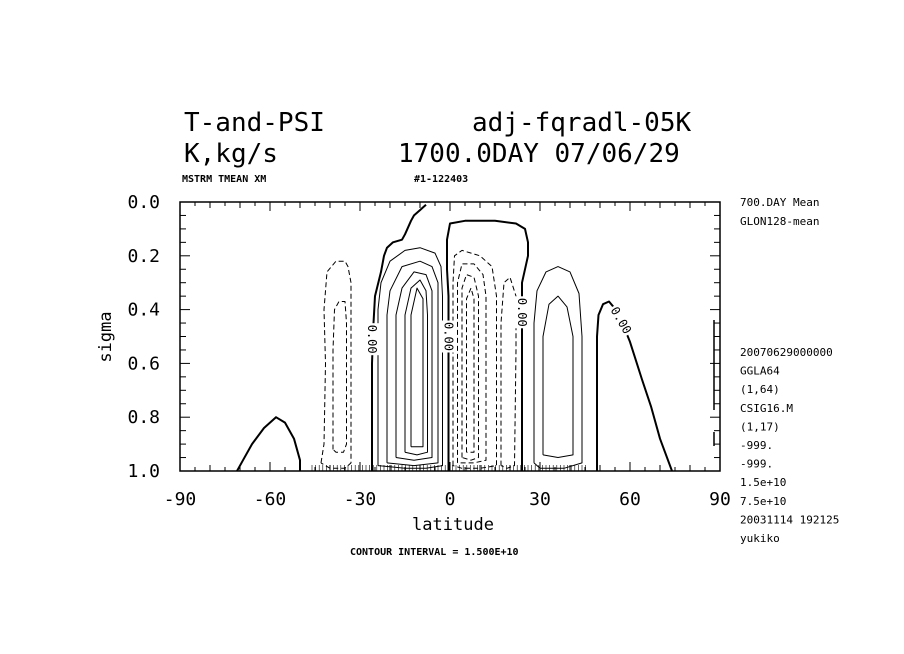 Image resolution: width=904 pixels, height=654 pixels. What do you see at coordinates (760, 538) in the screenshot?
I see `side-info-line: yukiko` at bounding box center [760, 538].